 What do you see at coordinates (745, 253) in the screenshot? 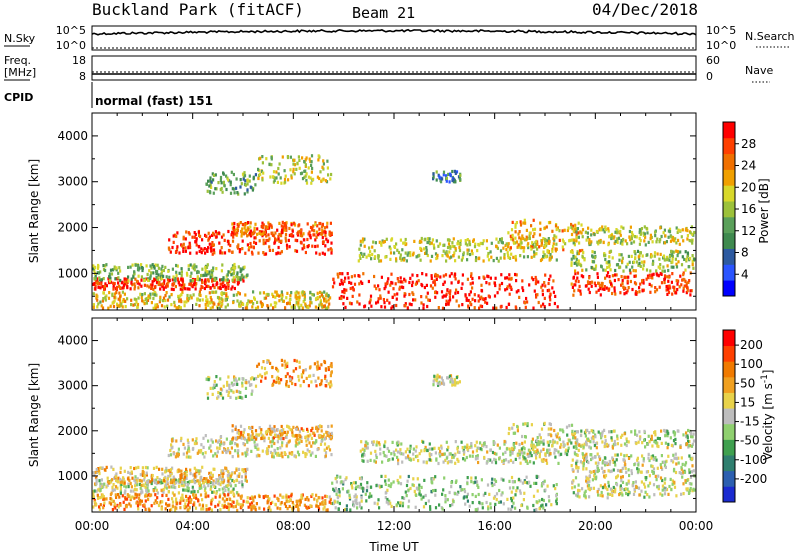
I see `power-cbar-tick-1: 8` at bounding box center [745, 253].